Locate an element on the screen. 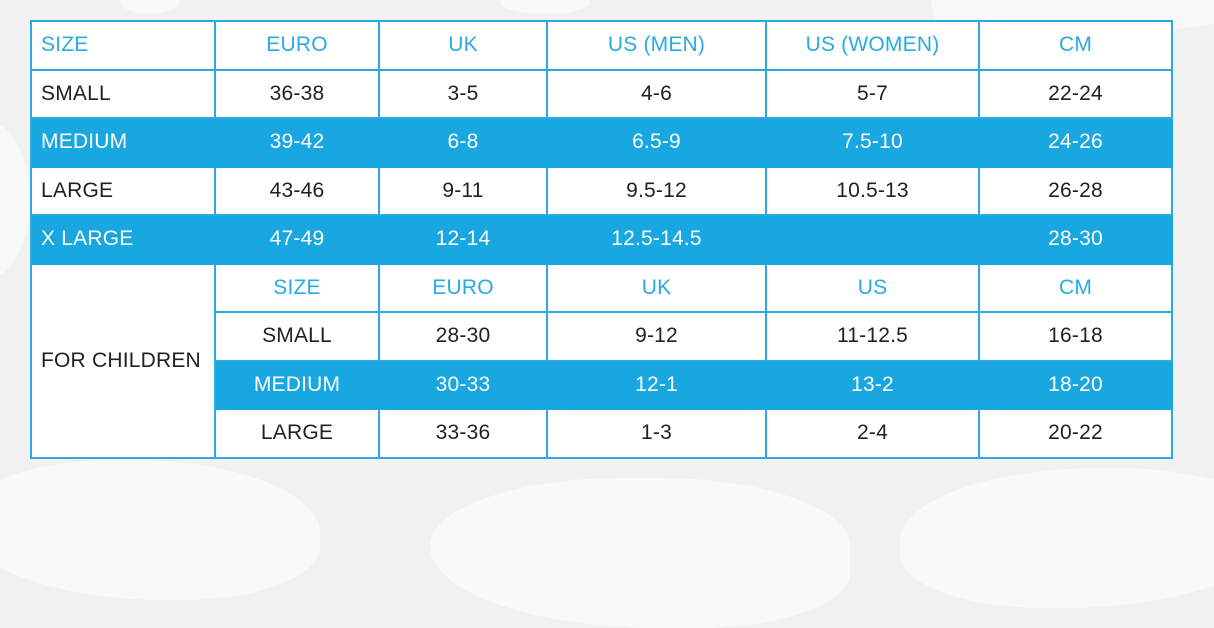 This screenshot has width=1214, height=628. table-cell: 9-12 is located at coordinates (657, 337).